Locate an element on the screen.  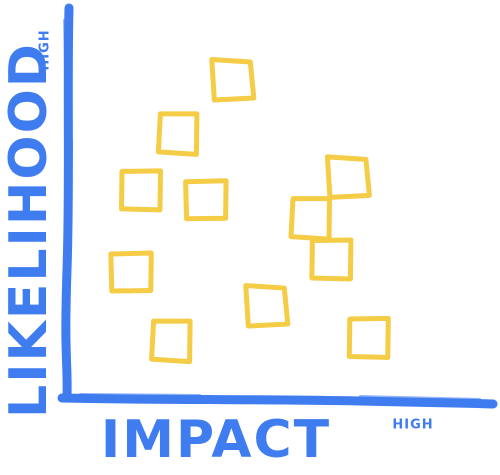
x-axis-high-label: HIGH is located at coordinates (412, 425).